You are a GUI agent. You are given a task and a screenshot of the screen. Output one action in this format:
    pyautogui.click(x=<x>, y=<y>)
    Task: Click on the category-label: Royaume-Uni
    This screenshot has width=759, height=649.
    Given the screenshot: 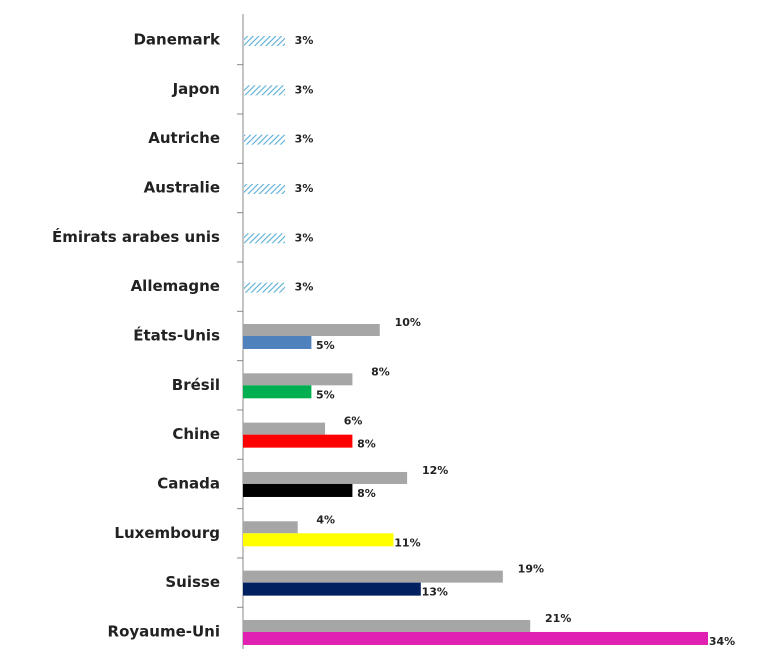 What is the action you would take?
    pyautogui.click(x=164, y=631)
    